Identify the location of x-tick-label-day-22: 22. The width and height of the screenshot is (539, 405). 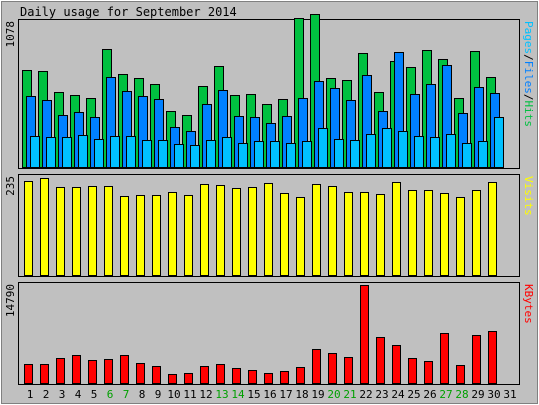
(365, 394).